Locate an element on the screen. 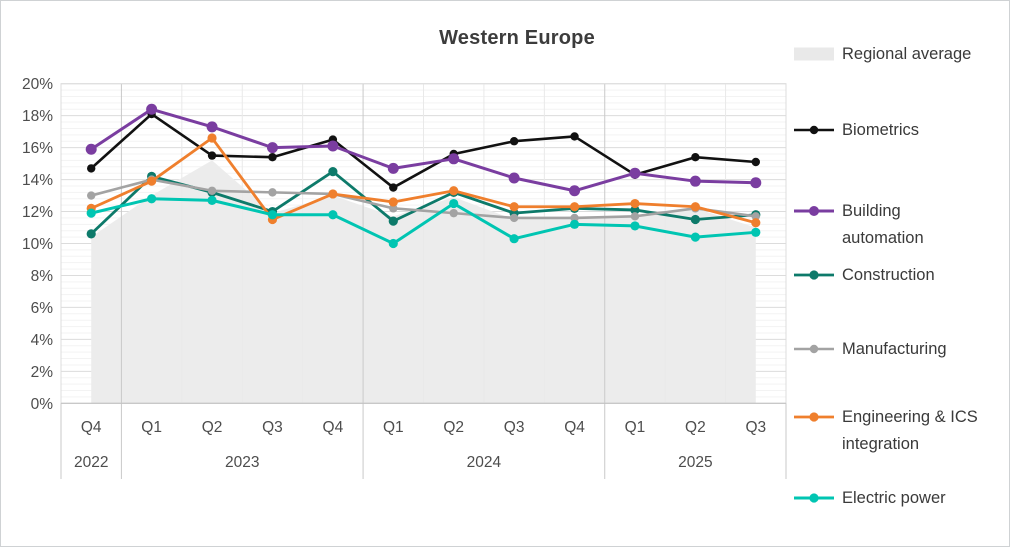 This screenshot has height=547, width=1010. y-tick-label: 10% is located at coordinates (37, 244).